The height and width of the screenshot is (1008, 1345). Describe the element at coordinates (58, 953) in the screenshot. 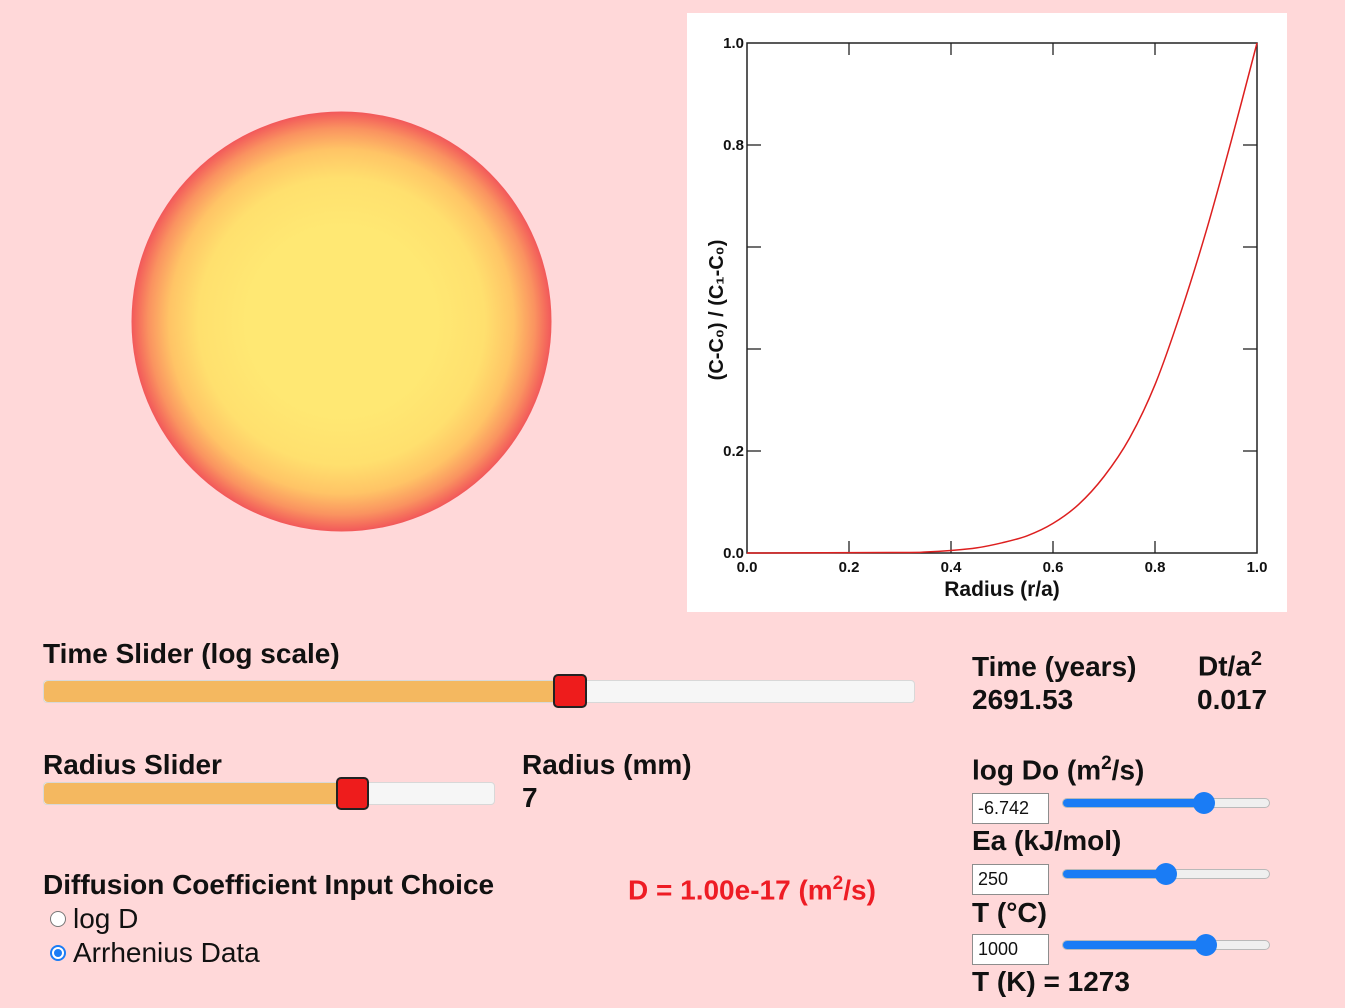

I see `radio-arrhenius-button` at that location.